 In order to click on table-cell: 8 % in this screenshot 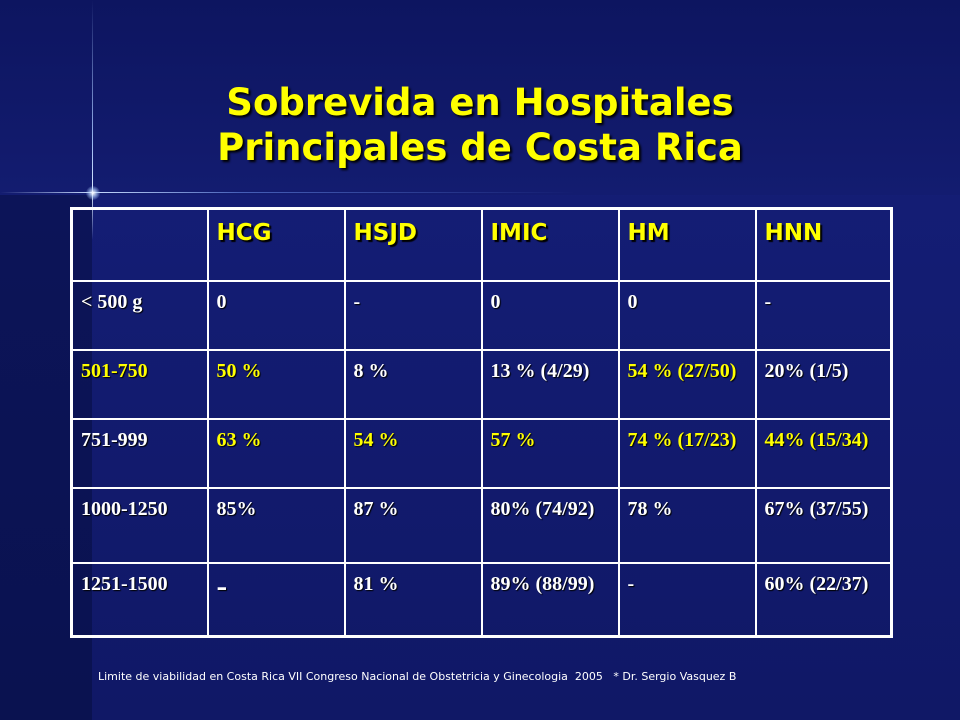, I will do `click(413, 384)`.